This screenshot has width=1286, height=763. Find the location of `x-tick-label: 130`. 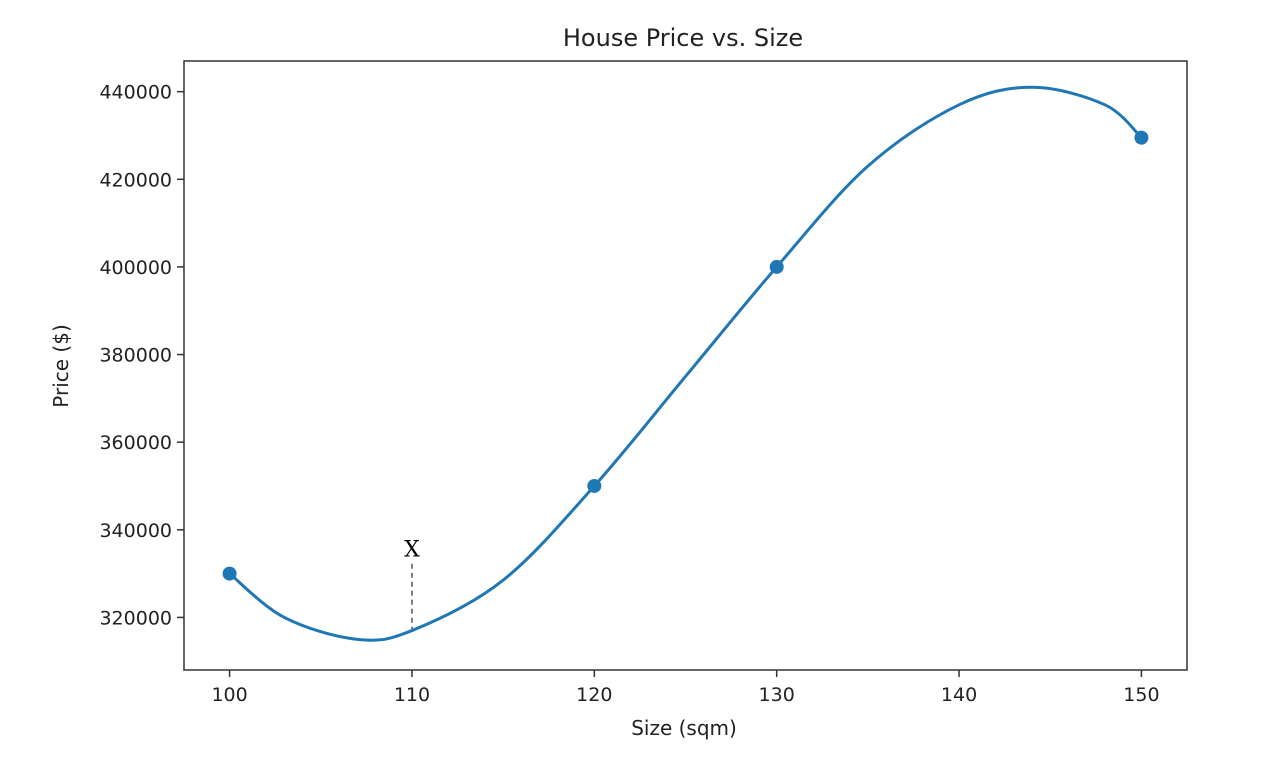

x-tick-label: 130 is located at coordinates (777, 695).